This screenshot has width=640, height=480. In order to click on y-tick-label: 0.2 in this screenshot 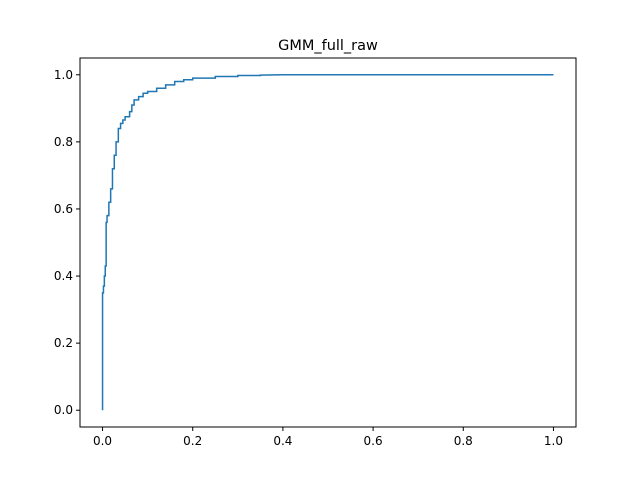, I will do `click(63, 343)`.